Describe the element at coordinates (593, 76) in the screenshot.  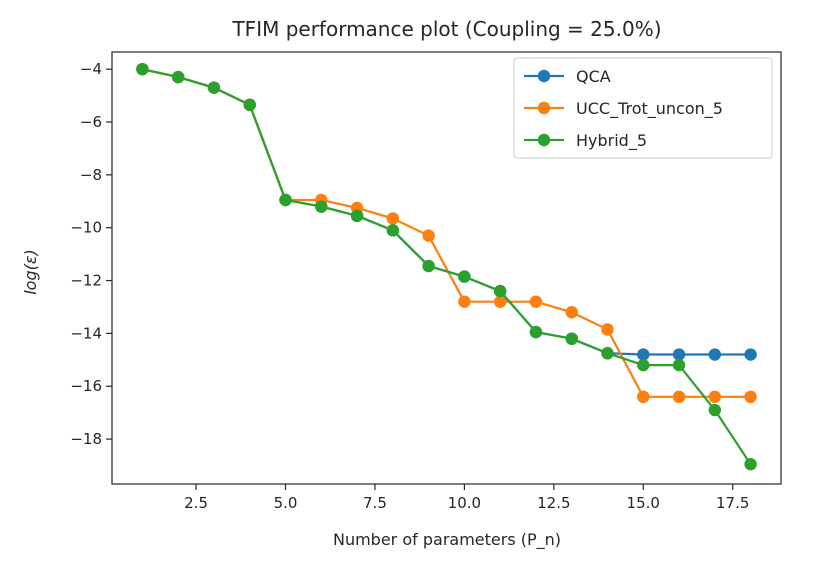
I see `legend-label: QCA` at that location.